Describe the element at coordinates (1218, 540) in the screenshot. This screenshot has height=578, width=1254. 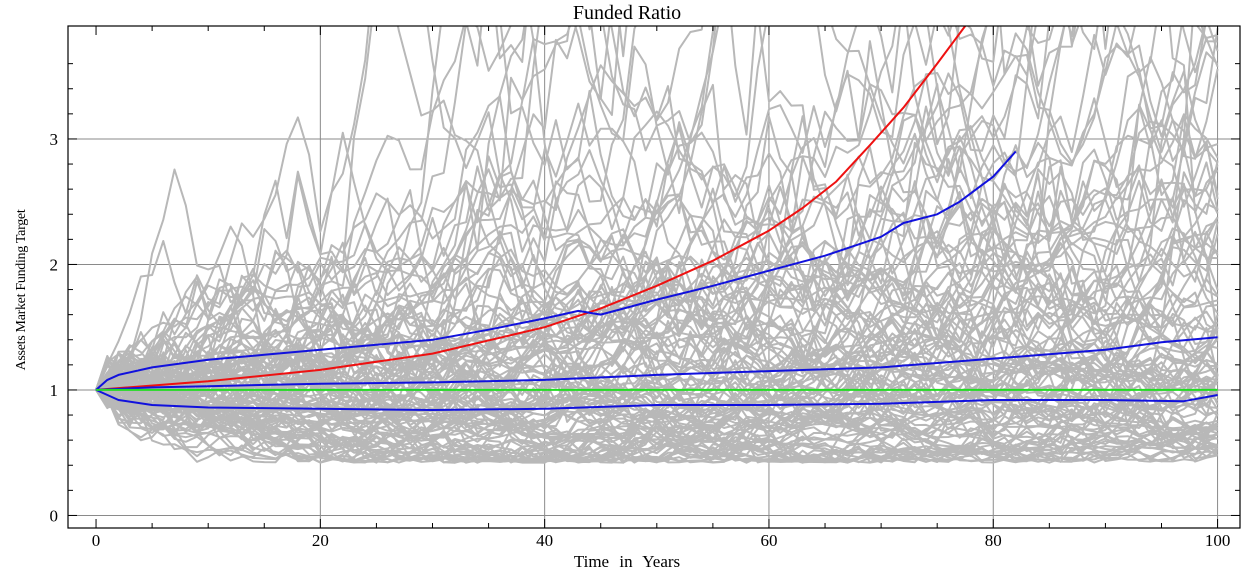
I see `x-tick-label: 100` at that location.